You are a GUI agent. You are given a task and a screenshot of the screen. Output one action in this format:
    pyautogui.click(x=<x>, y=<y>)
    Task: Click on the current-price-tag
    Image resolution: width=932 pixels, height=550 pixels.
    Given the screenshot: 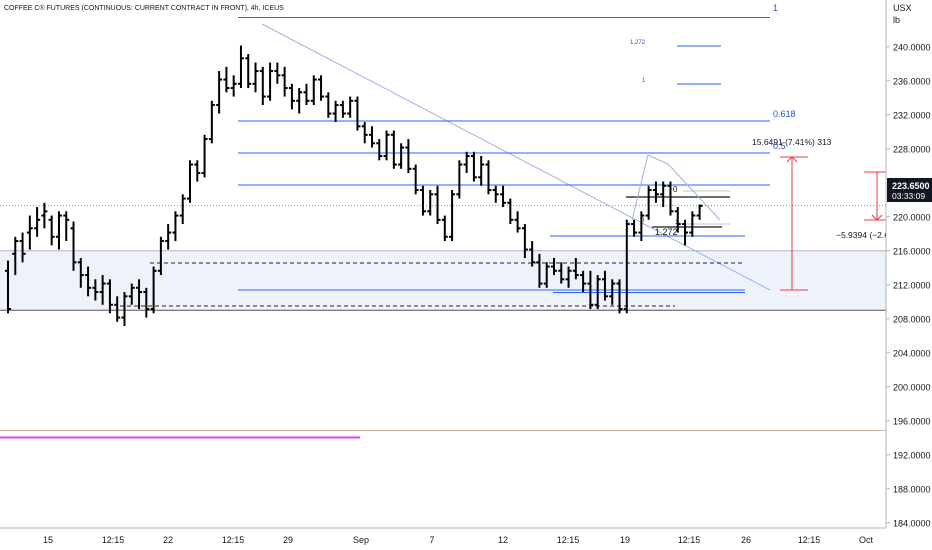 What is the action you would take?
    pyautogui.click(x=909, y=190)
    